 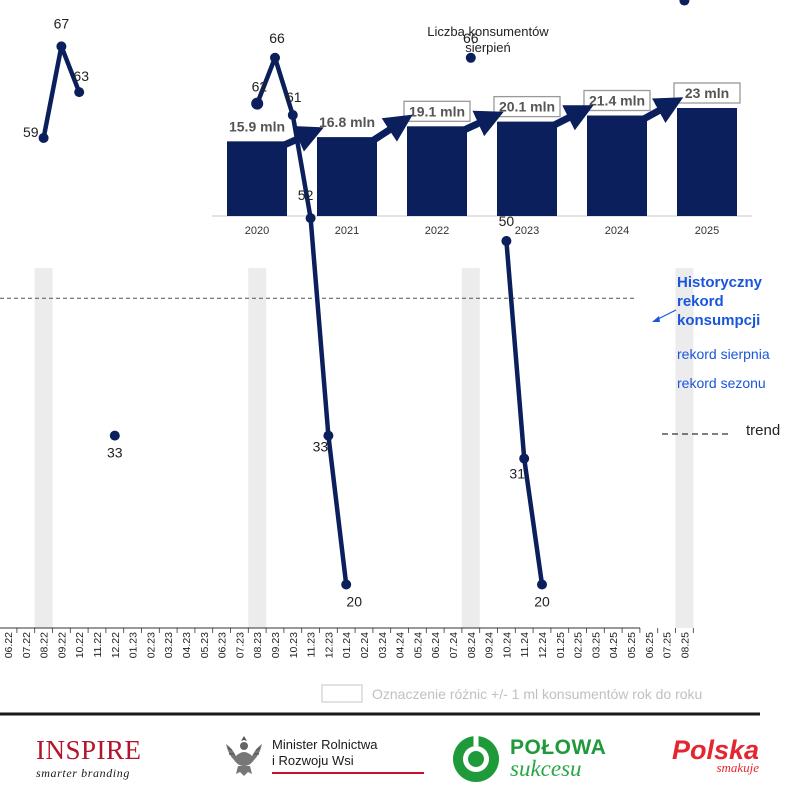 I want to click on x-tick-label: 07.25, so click(x=668, y=645).